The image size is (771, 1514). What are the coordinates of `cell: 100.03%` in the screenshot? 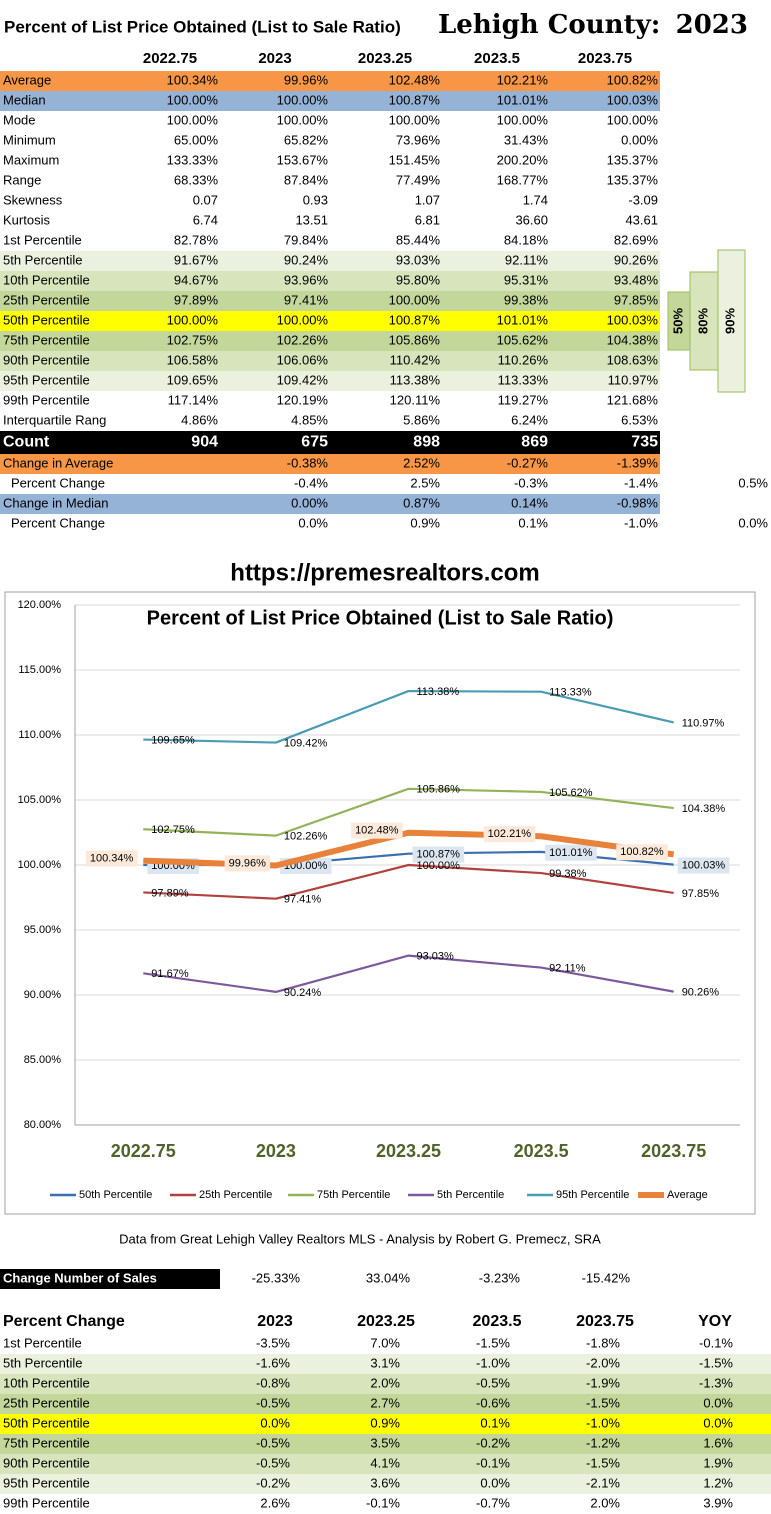 It's located at (633, 99).